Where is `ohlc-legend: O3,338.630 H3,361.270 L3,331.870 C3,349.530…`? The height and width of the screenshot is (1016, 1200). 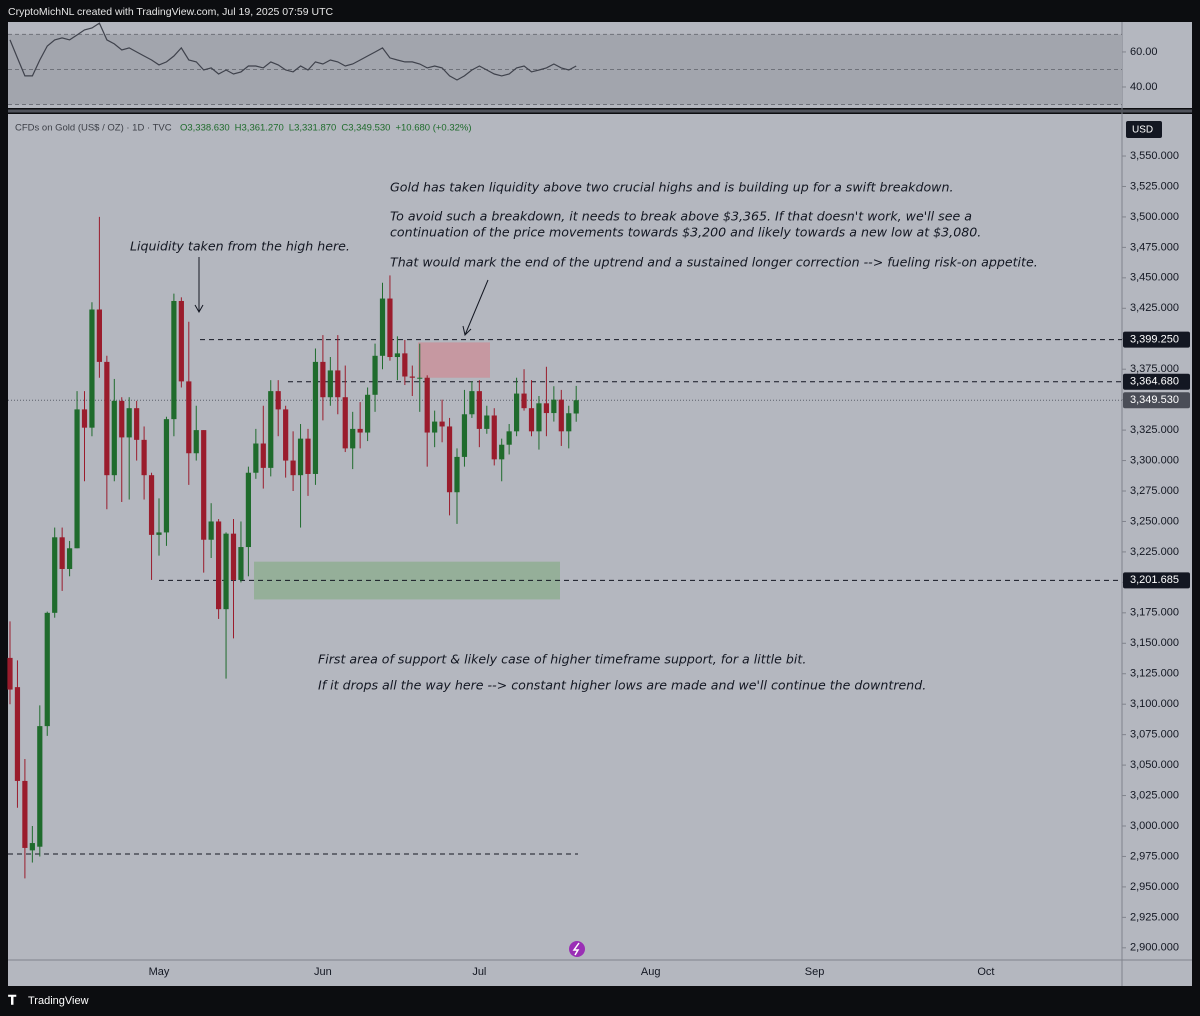 ohlc-legend: O3,338.630 H3,361.270 L3,331.870 C3,349.530… is located at coordinates (326, 128).